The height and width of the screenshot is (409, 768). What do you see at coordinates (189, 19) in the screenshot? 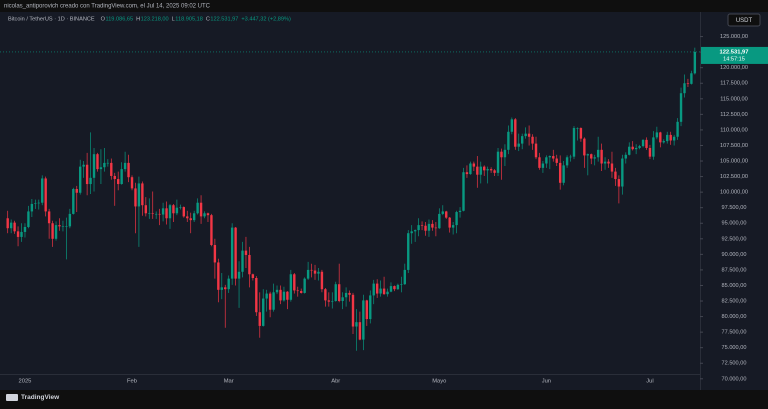
I see `header-value: 118.905,18` at bounding box center [189, 19].